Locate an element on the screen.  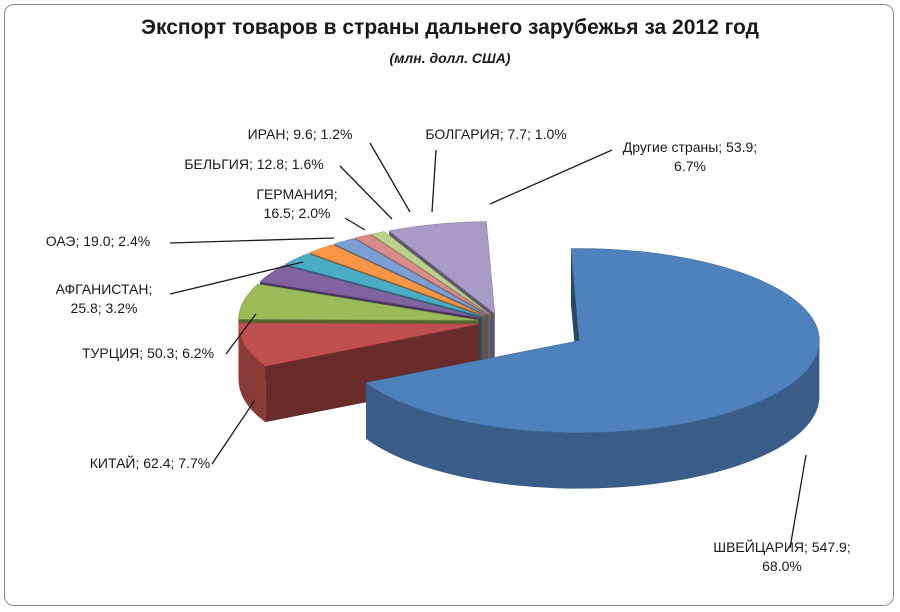
slice-label-text-7-0: ИРАН; 9.6; 1.2% is located at coordinates (300, 134).